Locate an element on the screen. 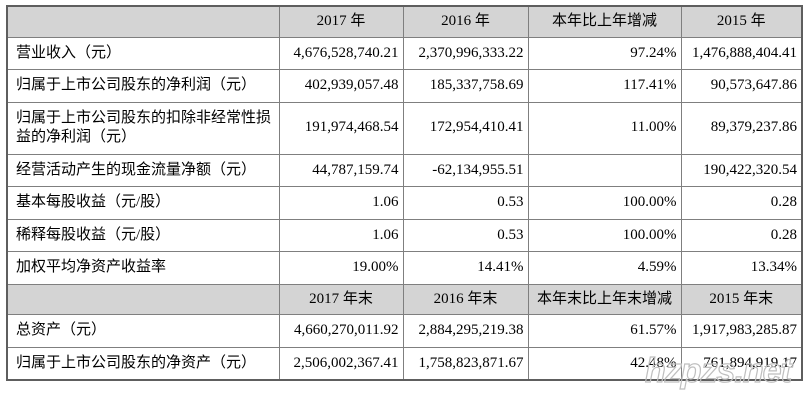  value-2015: 1,476,888,404.41 is located at coordinates (741, 53).